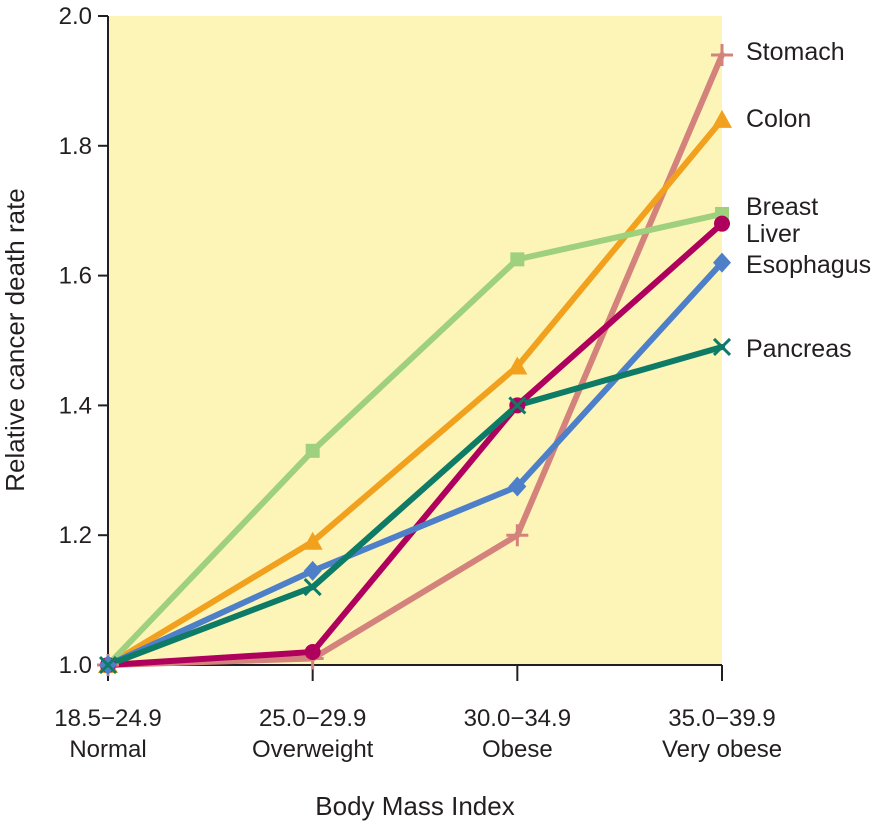  Describe the element at coordinates (778, 119) in the screenshot. I see `legend-label-colon: Colon` at that location.